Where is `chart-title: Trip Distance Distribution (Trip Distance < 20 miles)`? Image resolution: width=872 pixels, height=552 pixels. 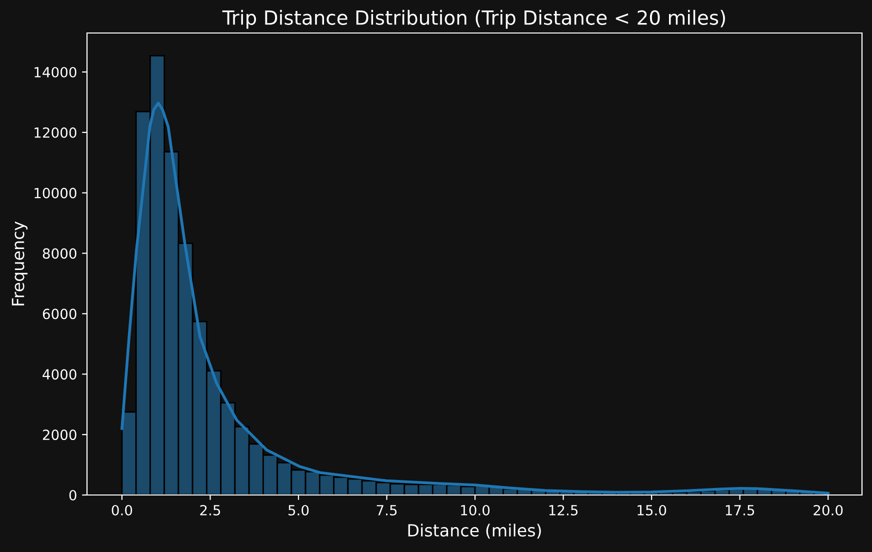
chart-title: Trip Distance Distribution (Trip Distance < 20 miles) is located at coordinates (473, 19).